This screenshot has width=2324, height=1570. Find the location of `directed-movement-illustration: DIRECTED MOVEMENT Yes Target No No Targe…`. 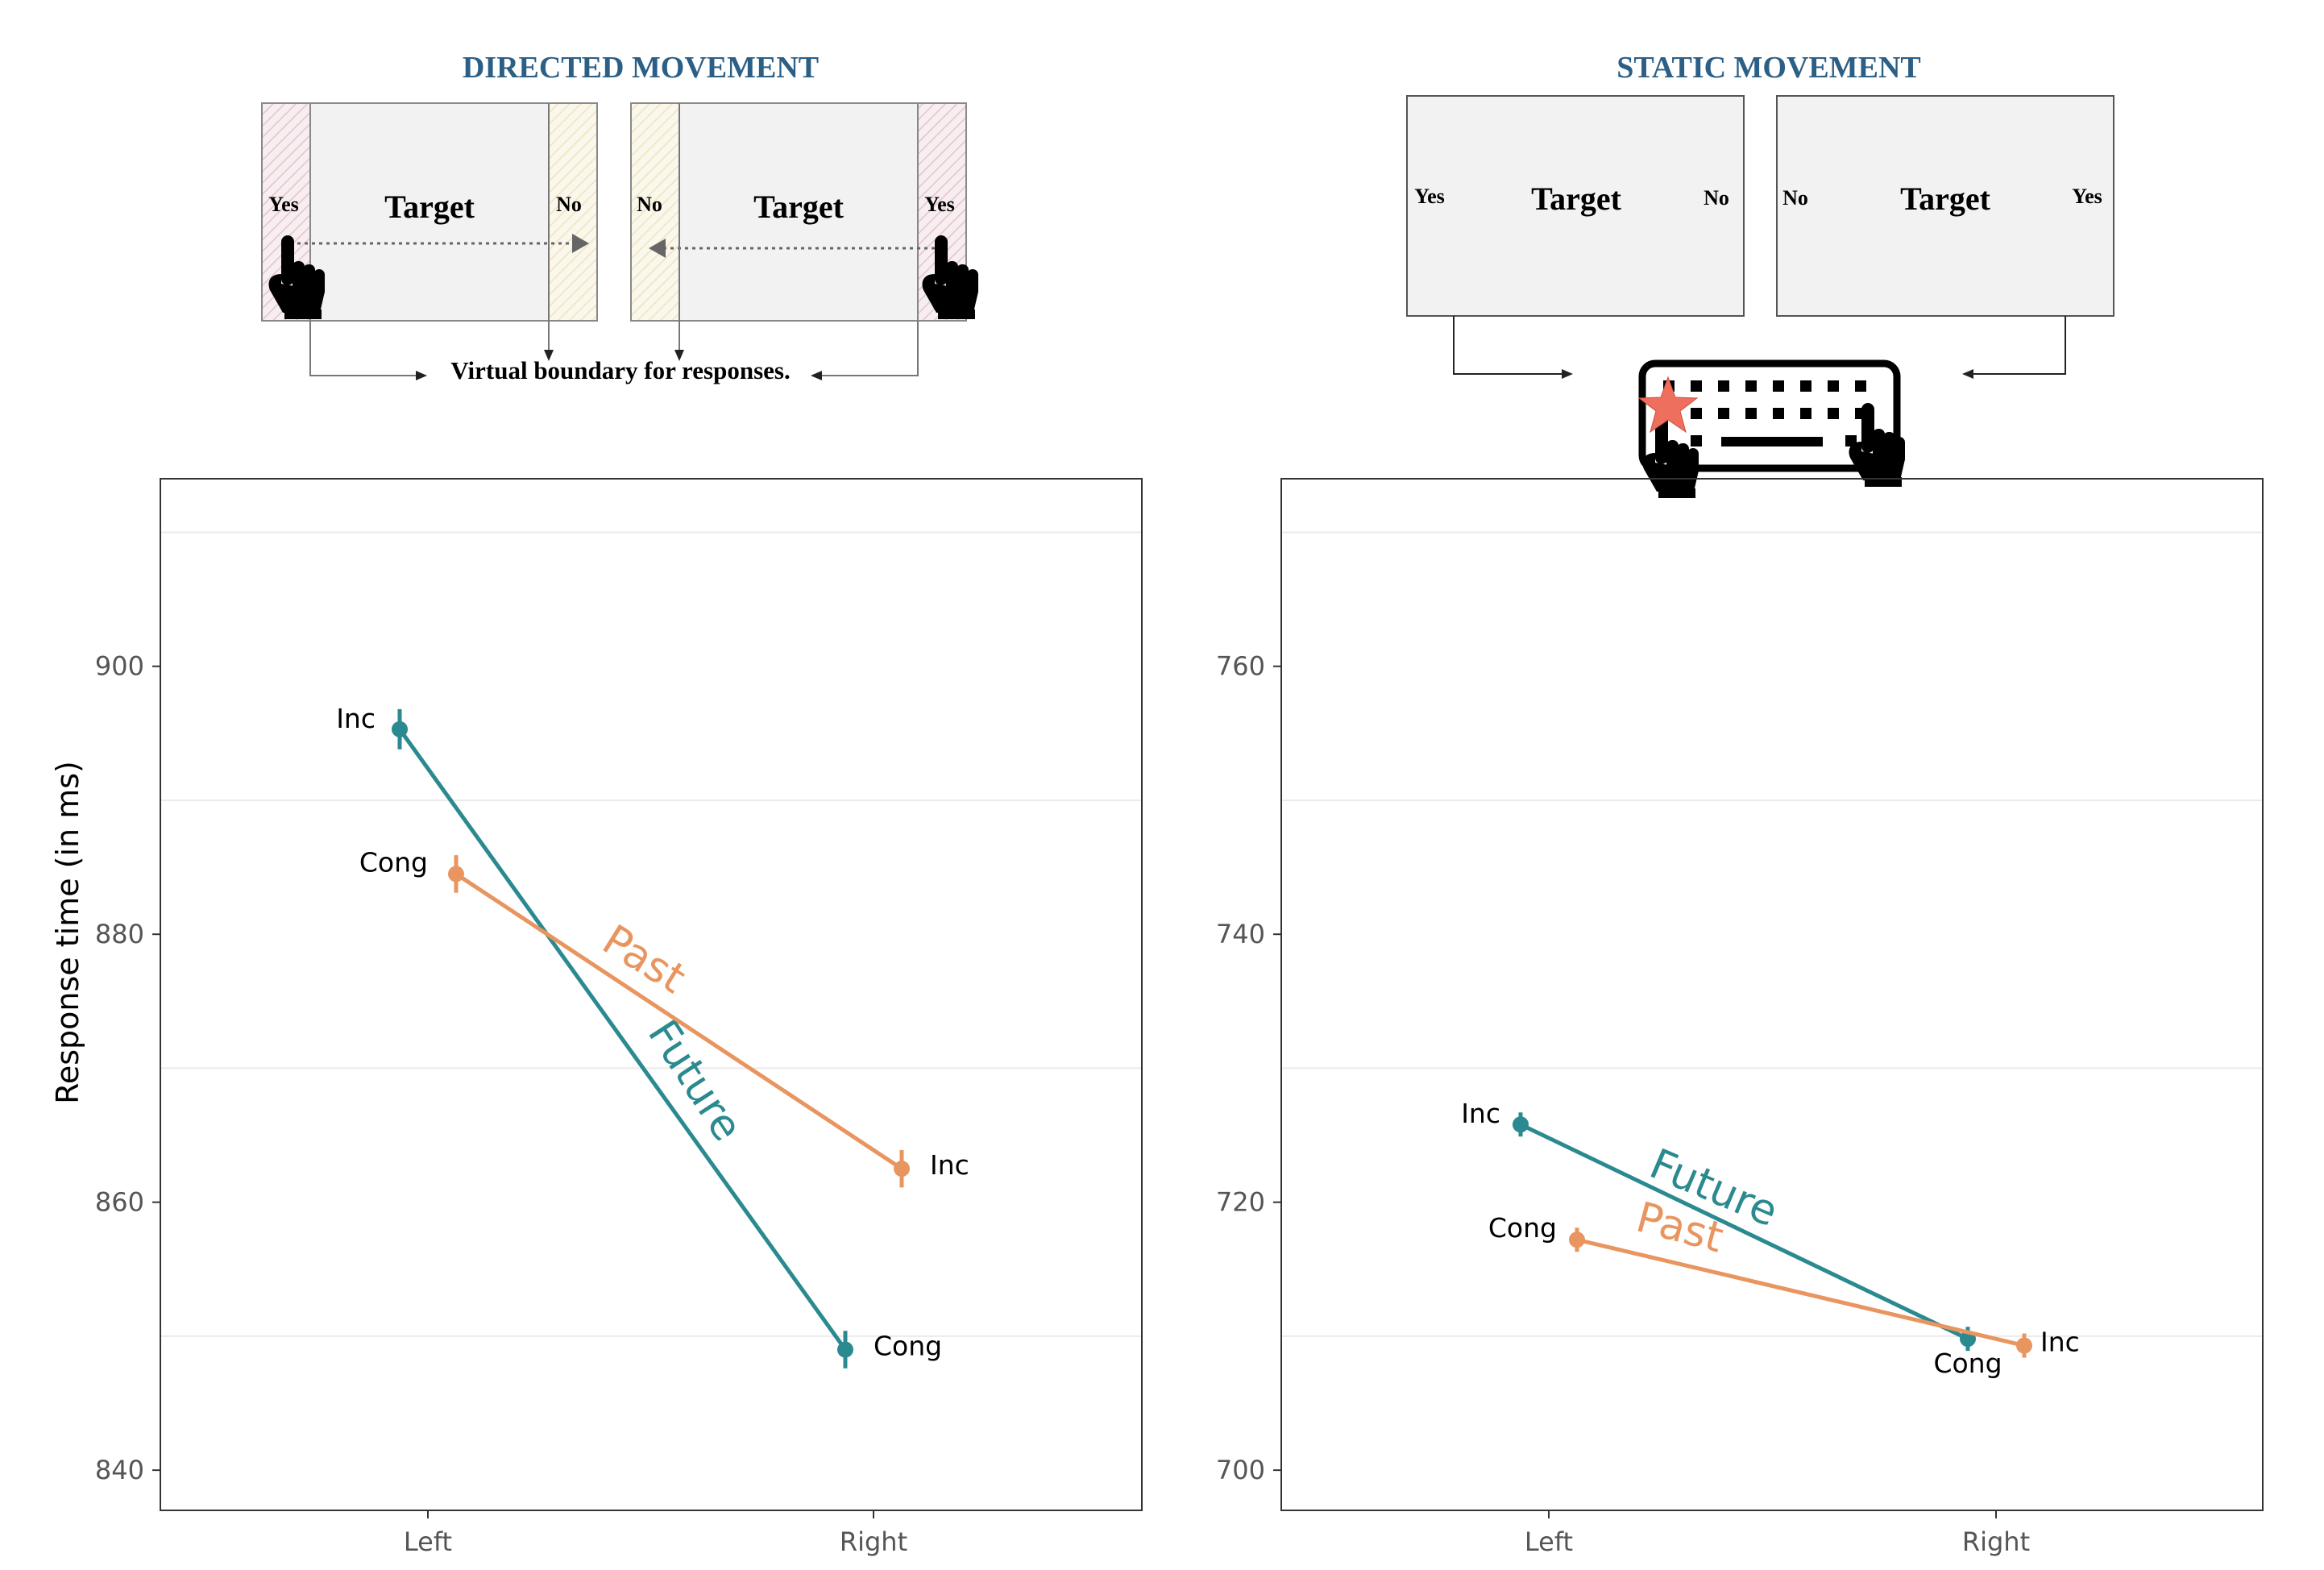

directed-movement-illustration: DIRECTED MOVEMENT Yes Target No No Targe… is located at coordinates (619, 218).